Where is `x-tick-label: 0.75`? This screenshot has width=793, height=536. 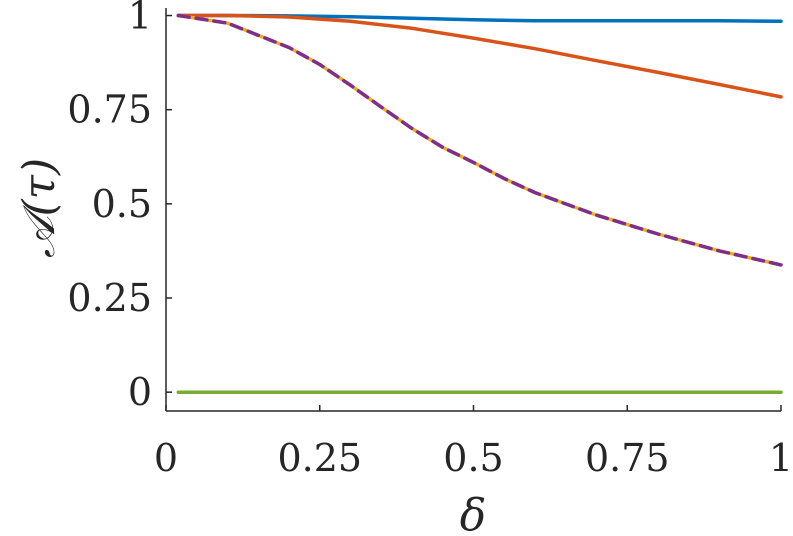 x-tick-label: 0.75 is located at coordinates (627, 458).